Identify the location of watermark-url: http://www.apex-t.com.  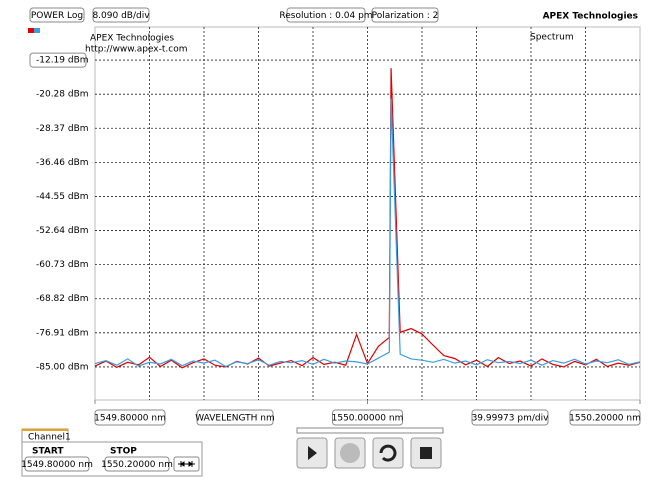
(136, 50).